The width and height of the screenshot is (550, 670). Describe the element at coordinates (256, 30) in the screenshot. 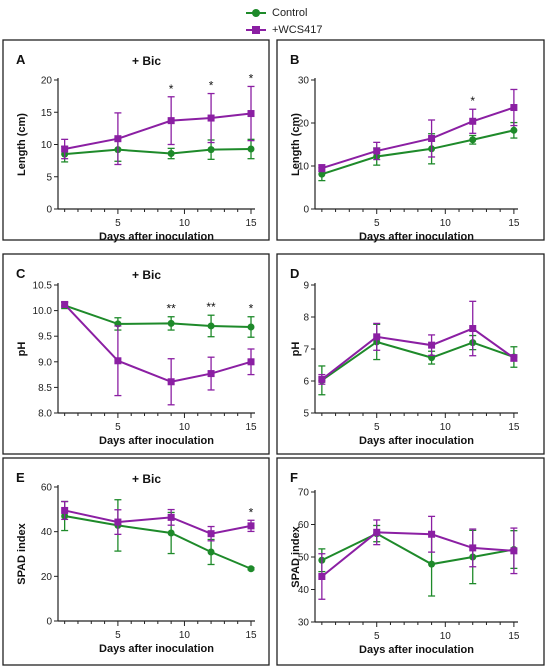

I see `legend-swatch-wcs417` at that location.